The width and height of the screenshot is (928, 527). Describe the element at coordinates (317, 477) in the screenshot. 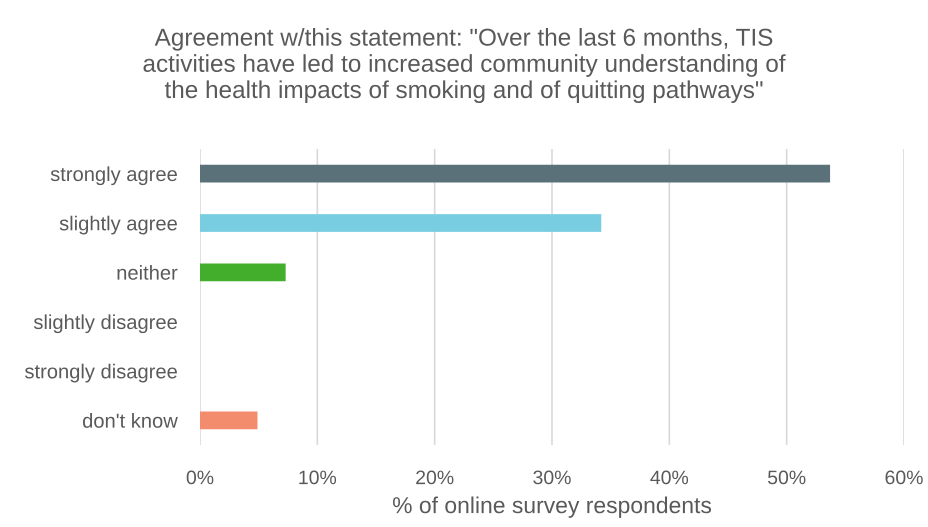

I see `x-tick-label: 10%` at that location.